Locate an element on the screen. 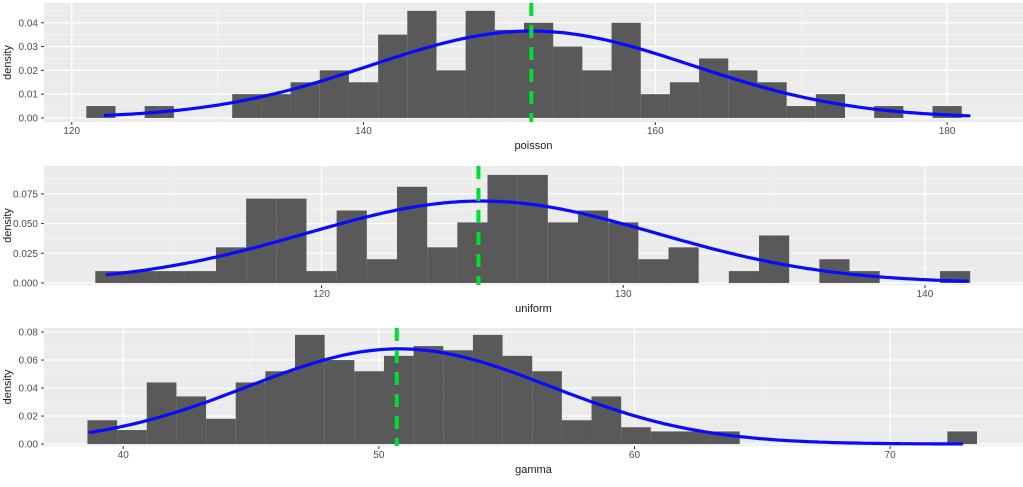 The width and height of the screenshot is (1023, 487). y-tick-label: 0.08 is located at coordinates (29, 333).